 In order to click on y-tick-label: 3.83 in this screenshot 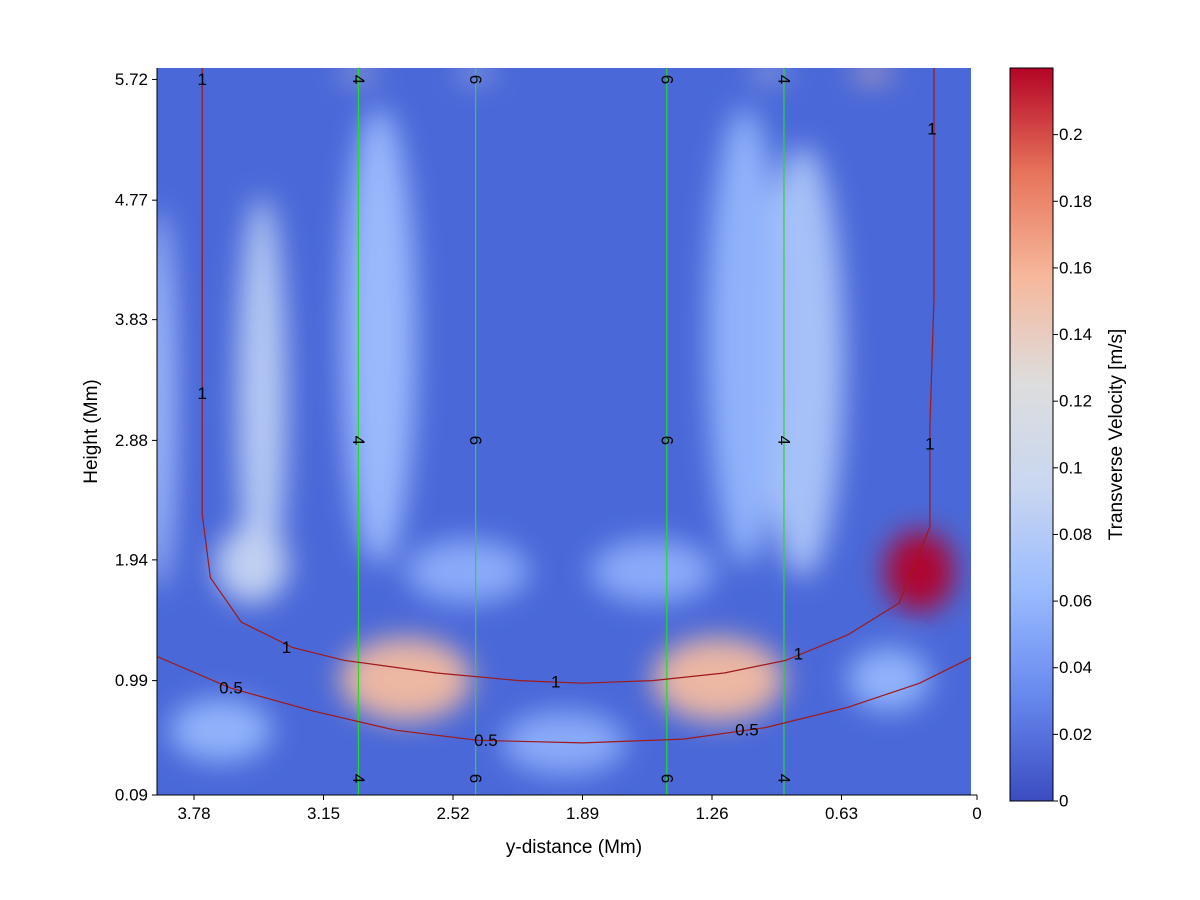, I will do `click(131, 319)`.